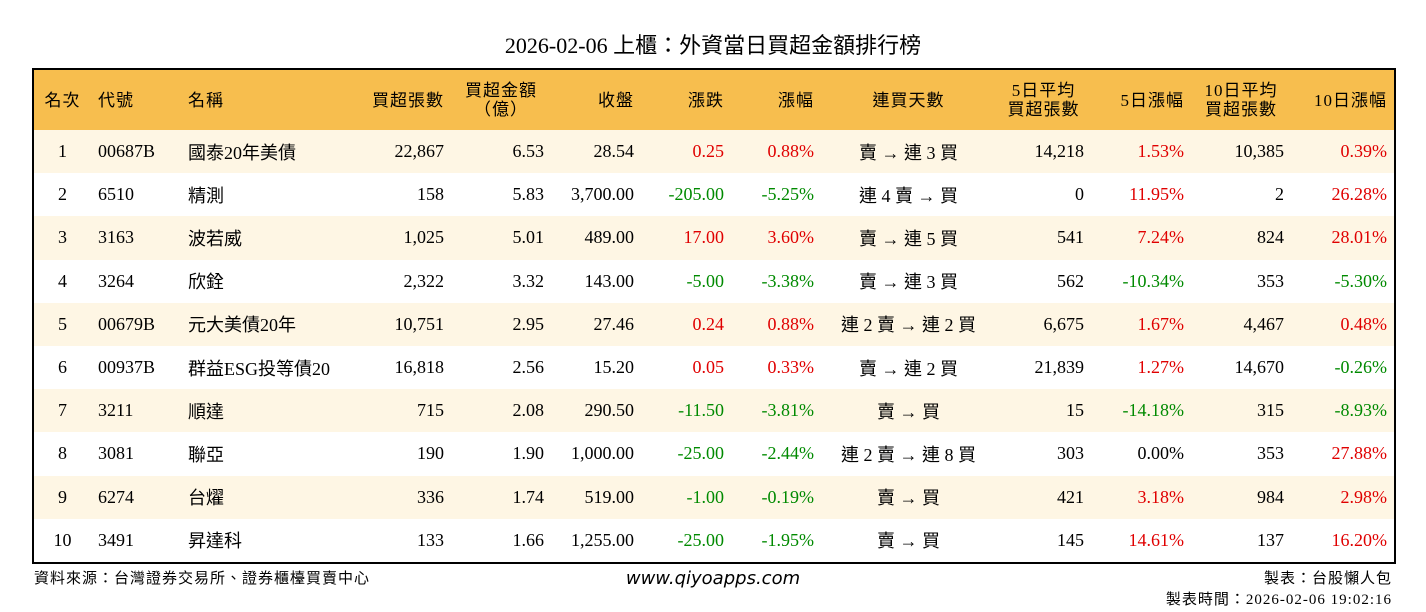  What do you see at coordinates (1364, 323) in the screenshot?
I see `table-cell: 0.48%` at bounding box center [1364, 323].